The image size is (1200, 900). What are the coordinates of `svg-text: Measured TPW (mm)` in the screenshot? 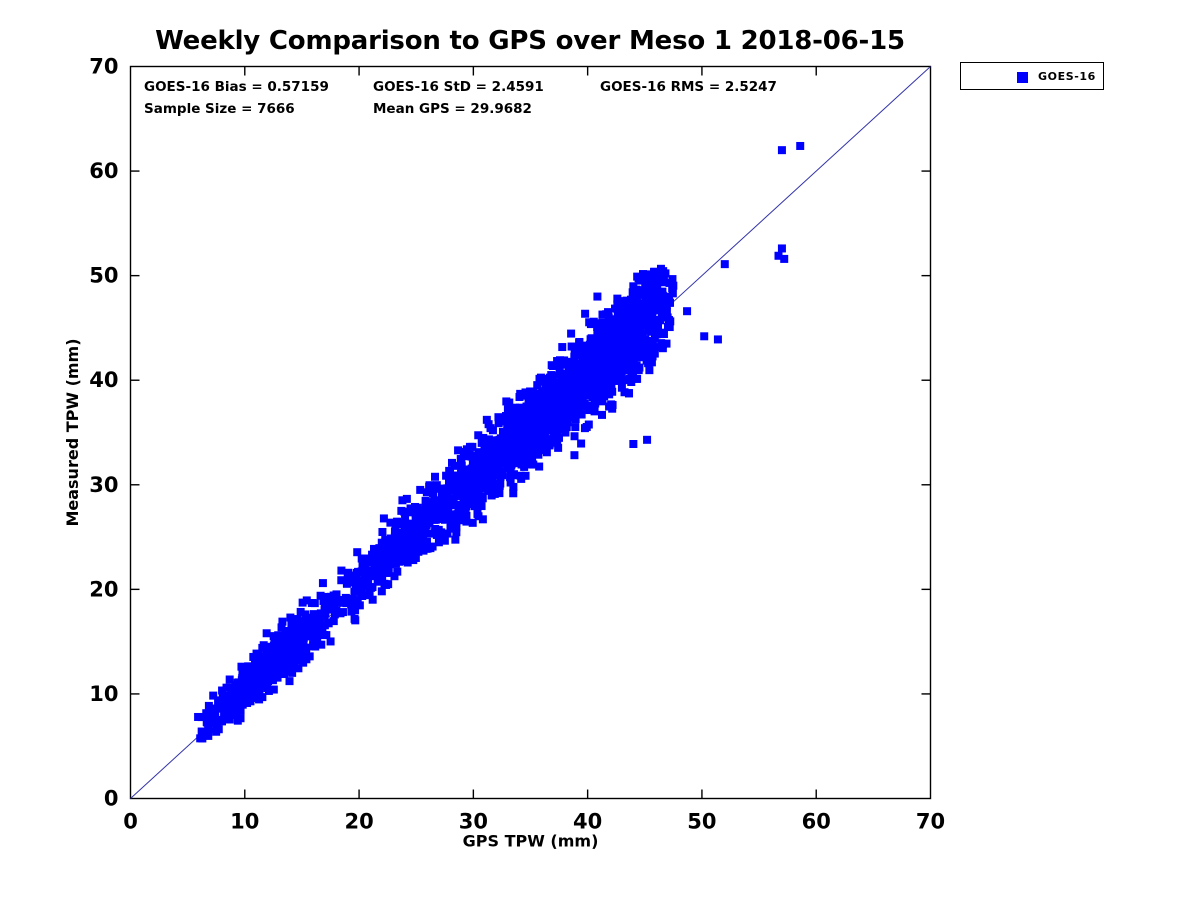 It's located at (72, 432).